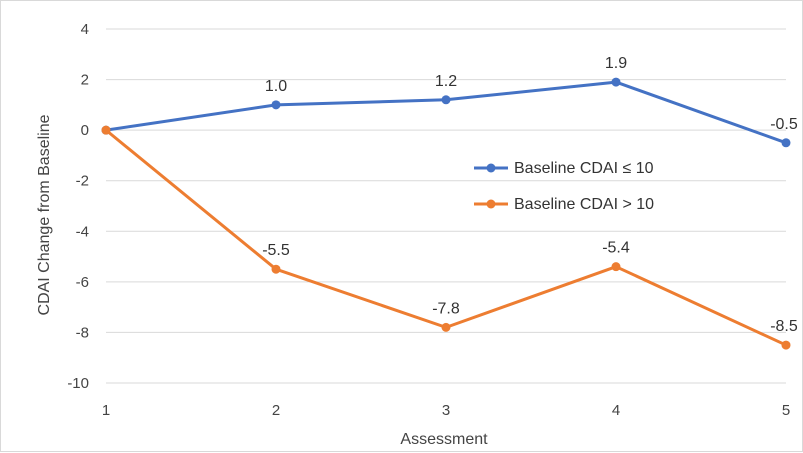 This screenshot has height=453, width=803. I want to click on y-tick-label: -2, so click(82, 181).